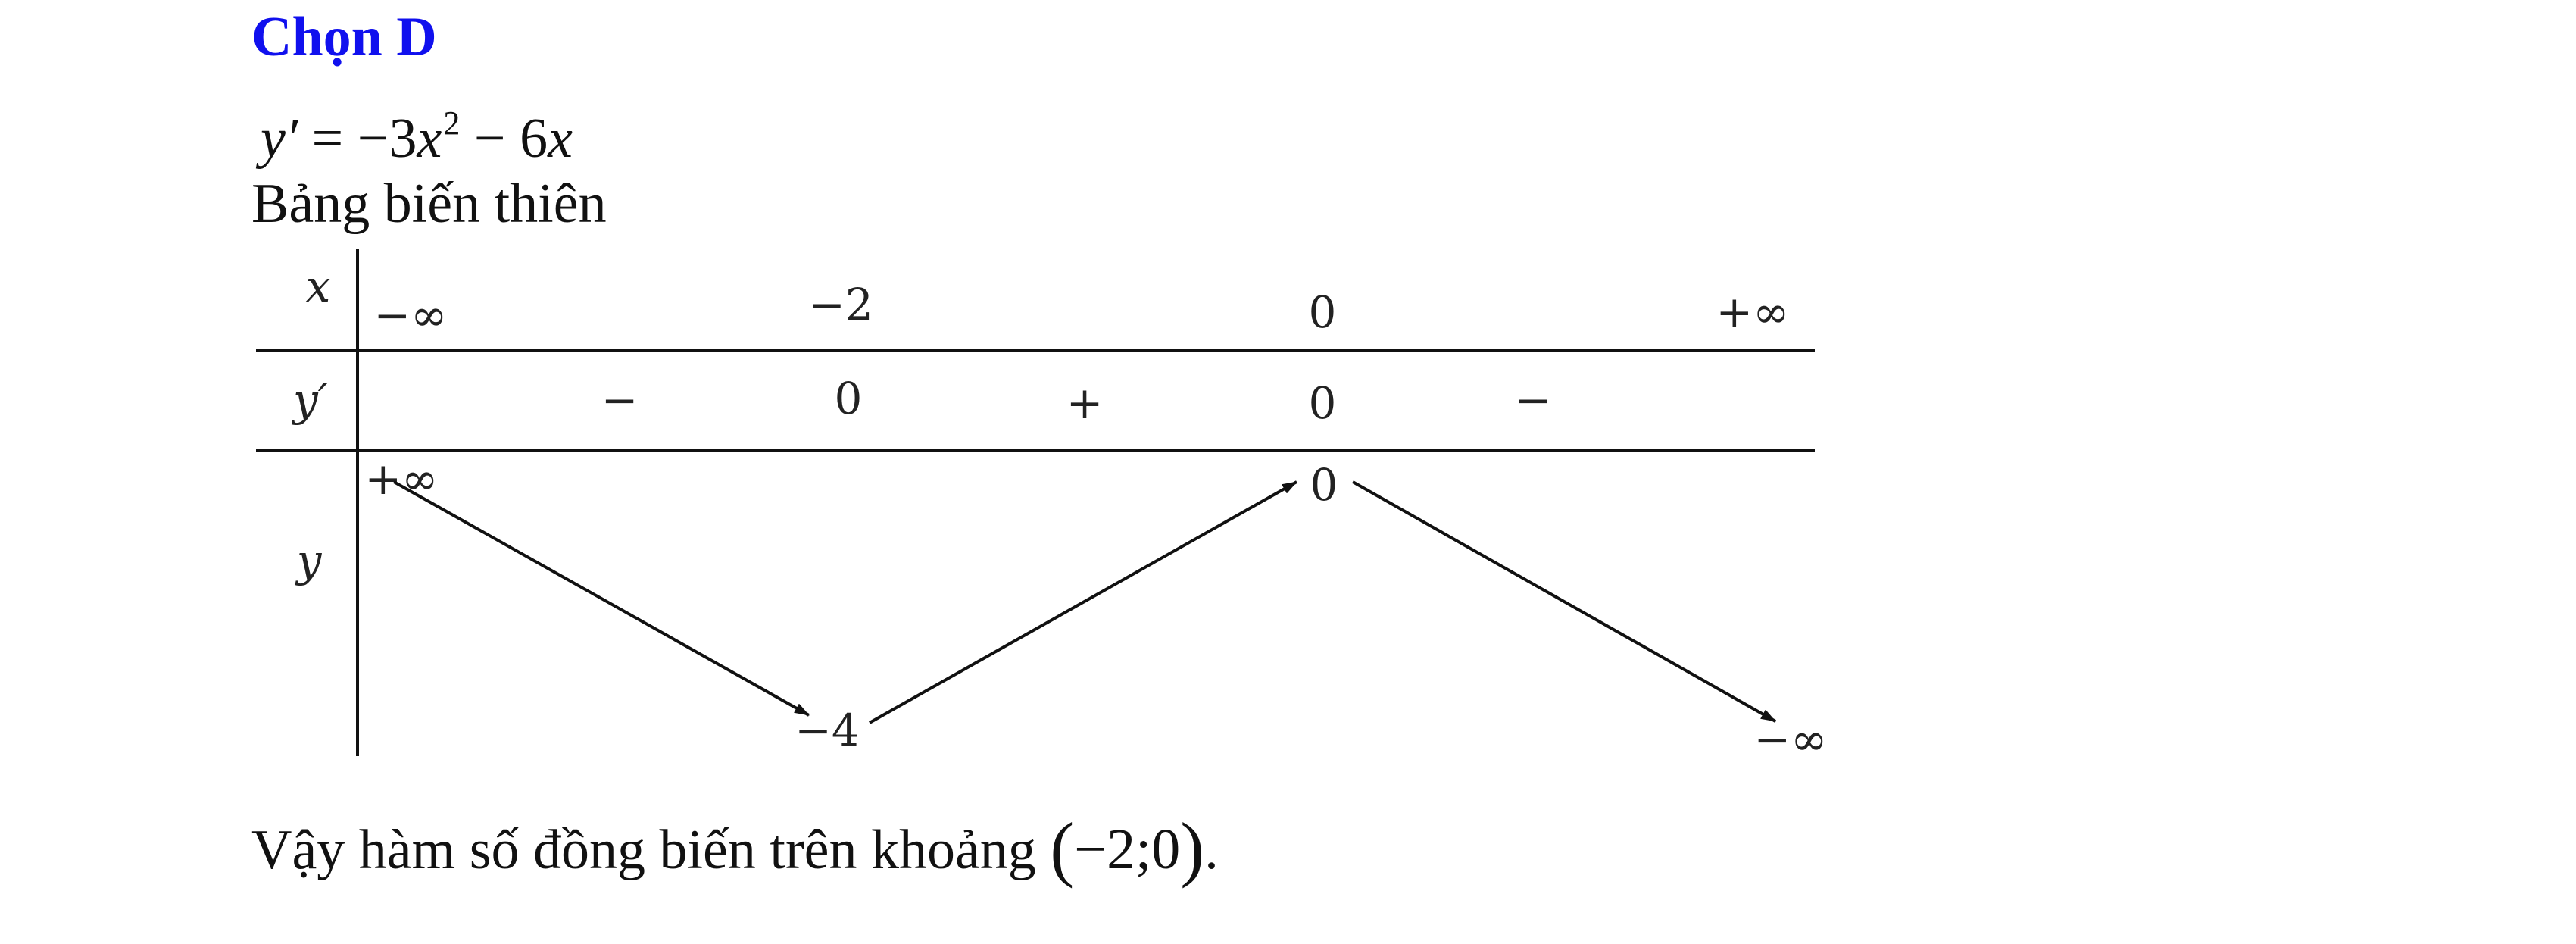 The width and height of the screenshot is (2576, 944). Describe the element at coordinates (309, 560) in the screenshot. I see `row-label-y: y` at that location.